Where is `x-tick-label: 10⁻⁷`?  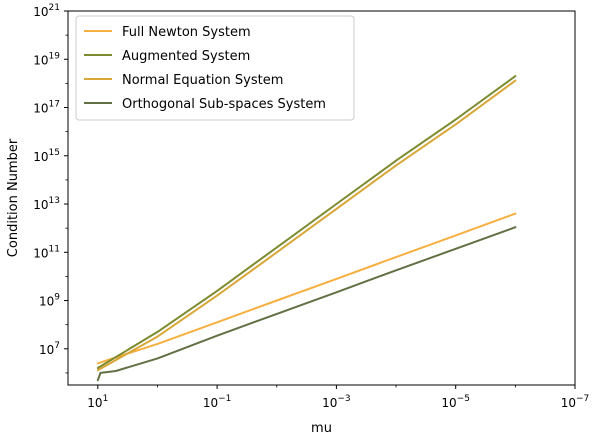 x-tick-label: 10⁻⁷ is located at coordinates (575, 402).